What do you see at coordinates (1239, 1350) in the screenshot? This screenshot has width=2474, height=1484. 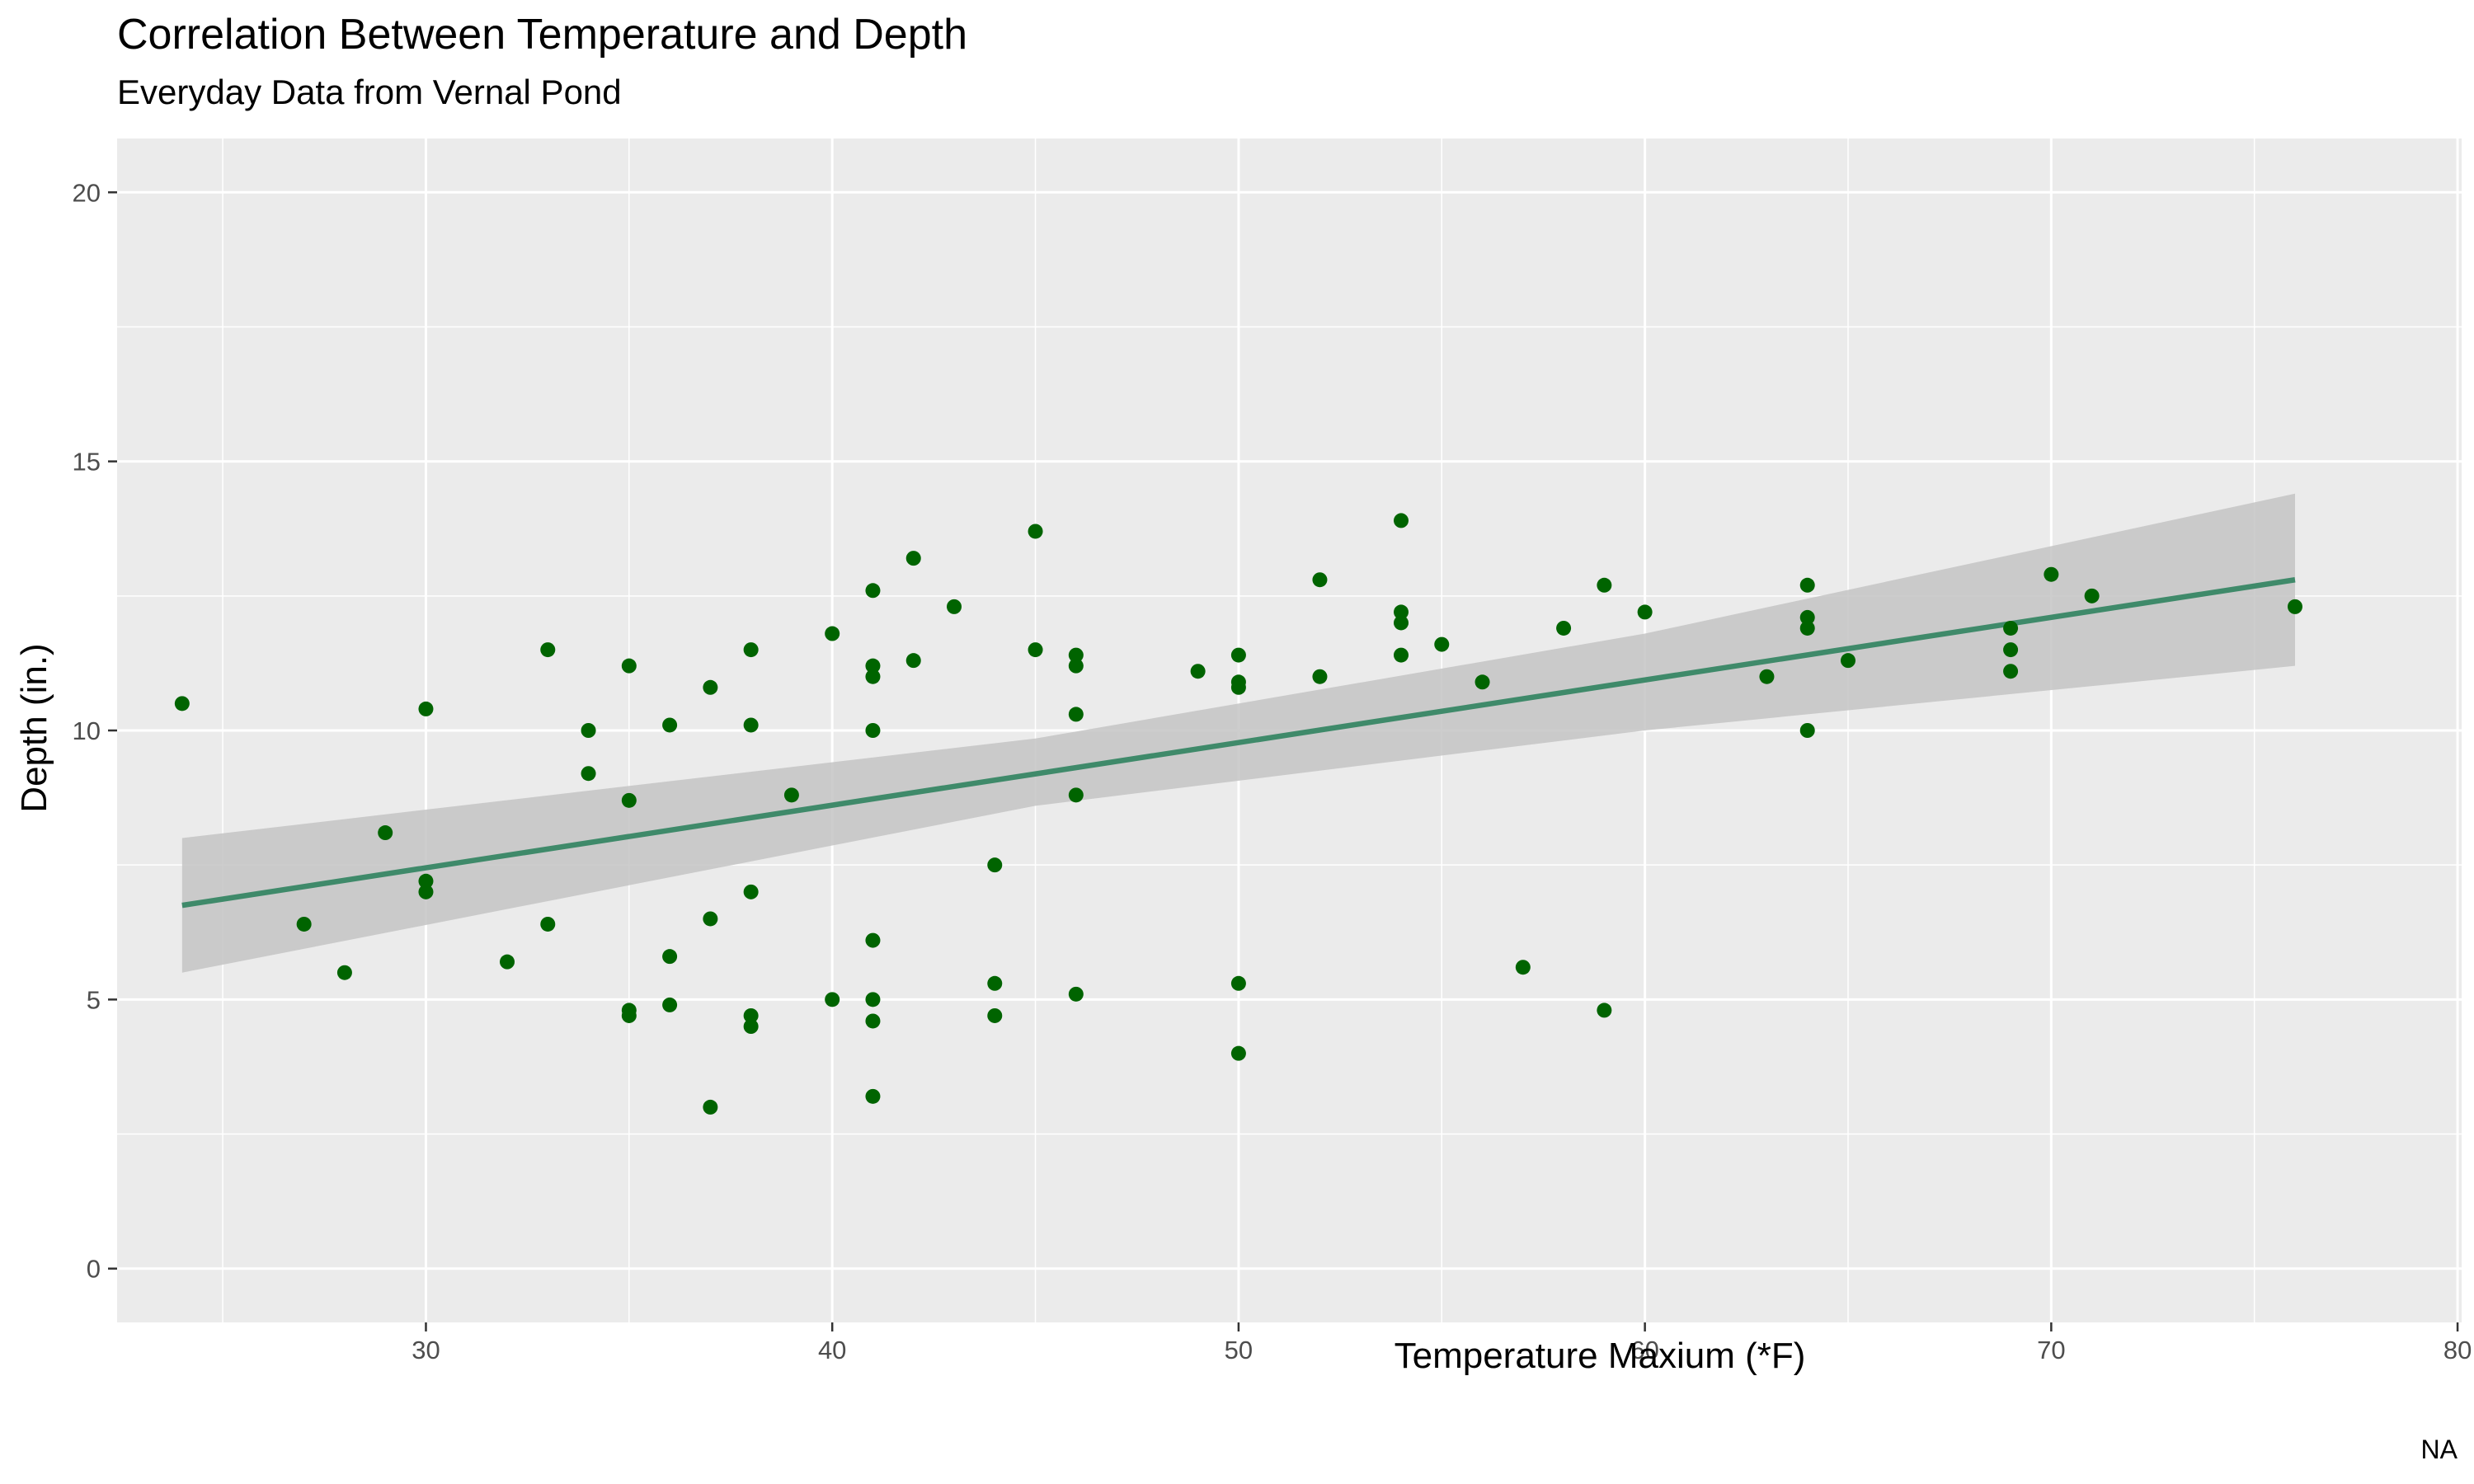 I see `x-tick-label: 50` at bounding box center [1239, 1350].